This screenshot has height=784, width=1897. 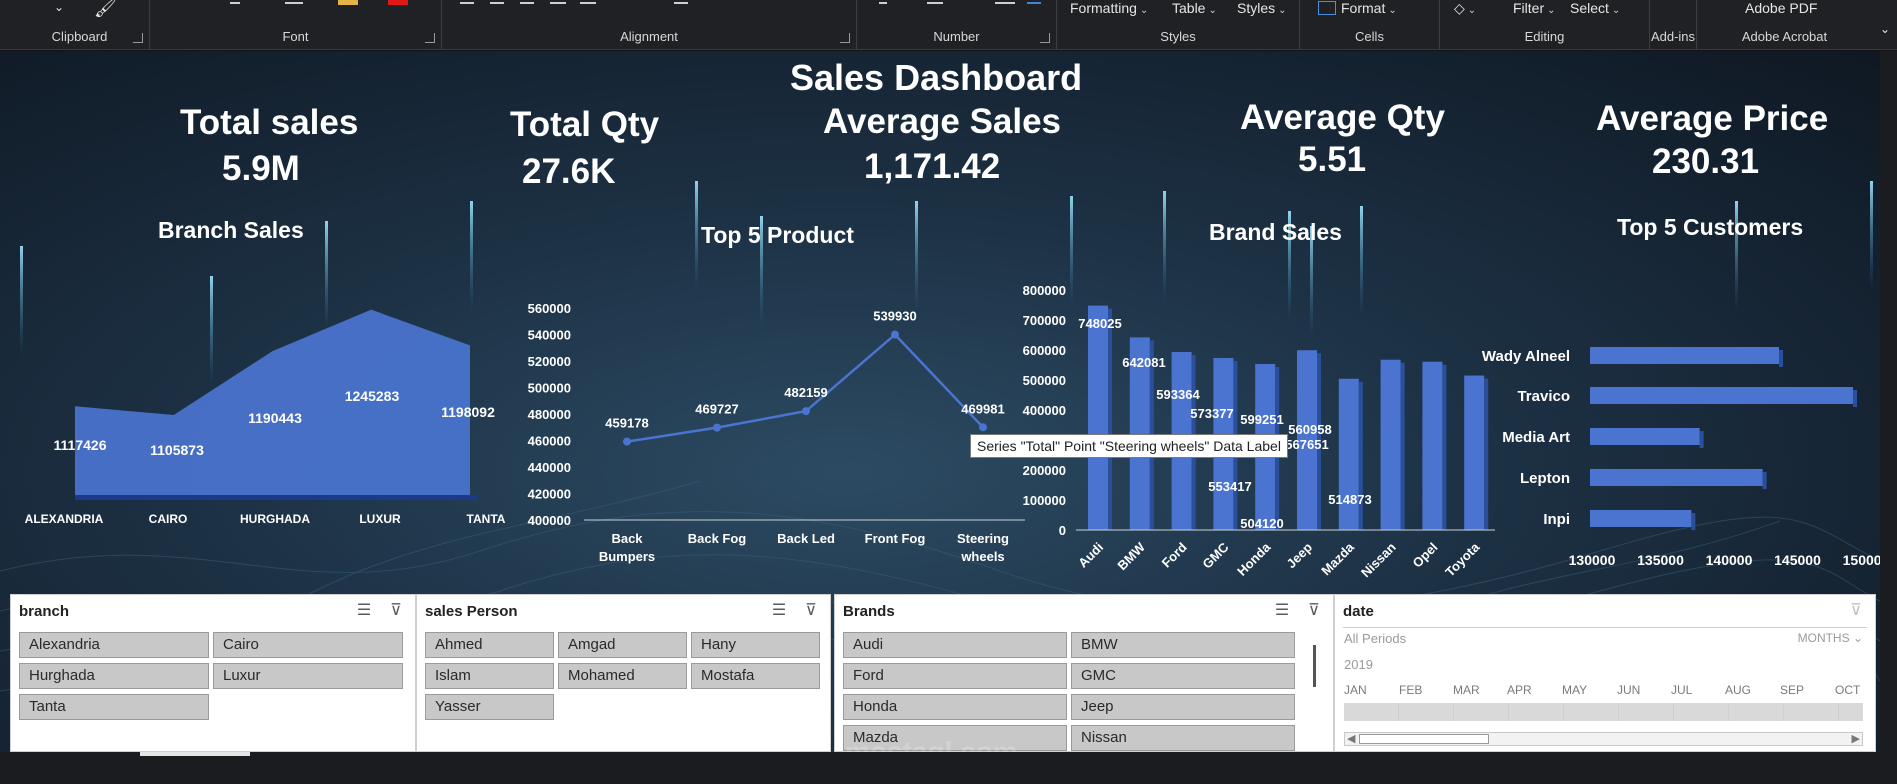 What do you see at coordinates (622, 645) in the screenshot?
I see `slicer-item: Amgad` at bounding box center [622, 645].